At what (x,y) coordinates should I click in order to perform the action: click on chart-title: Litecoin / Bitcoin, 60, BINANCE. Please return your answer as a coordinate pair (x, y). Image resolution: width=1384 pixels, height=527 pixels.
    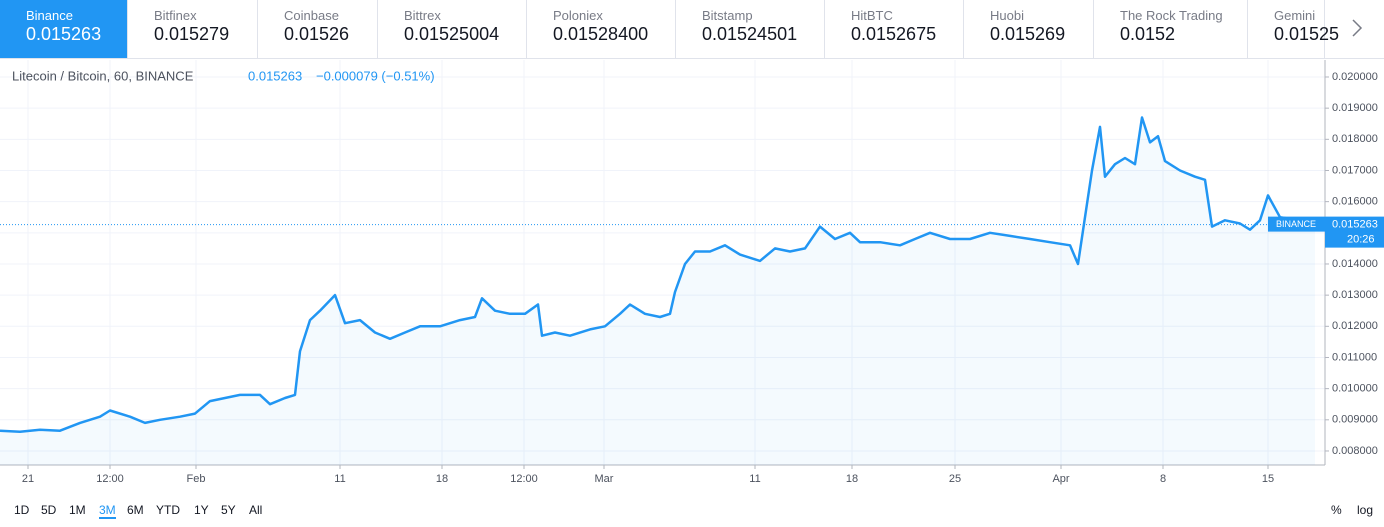
    Looking at the image, I should click on (103, 75).